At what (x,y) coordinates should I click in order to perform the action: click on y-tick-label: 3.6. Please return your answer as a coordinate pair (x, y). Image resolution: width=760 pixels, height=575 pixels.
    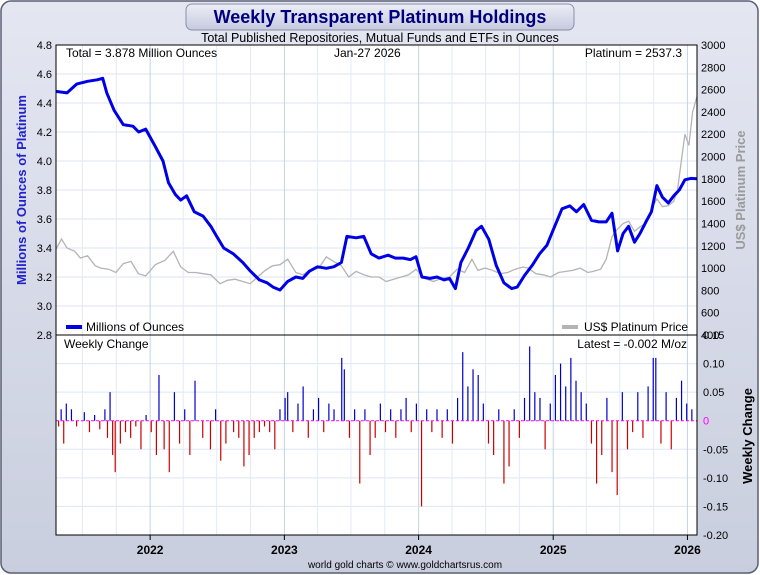
    Looking at the image, I should click on (44, 220).